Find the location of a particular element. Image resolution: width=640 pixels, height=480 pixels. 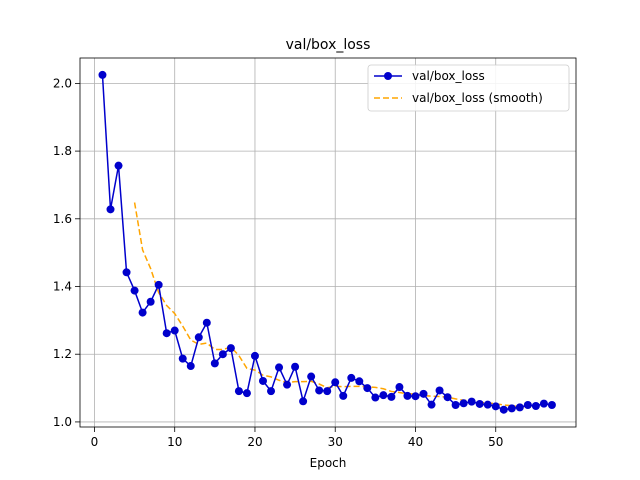

x-tick-label: 10 is located at coordinates (174, 442).